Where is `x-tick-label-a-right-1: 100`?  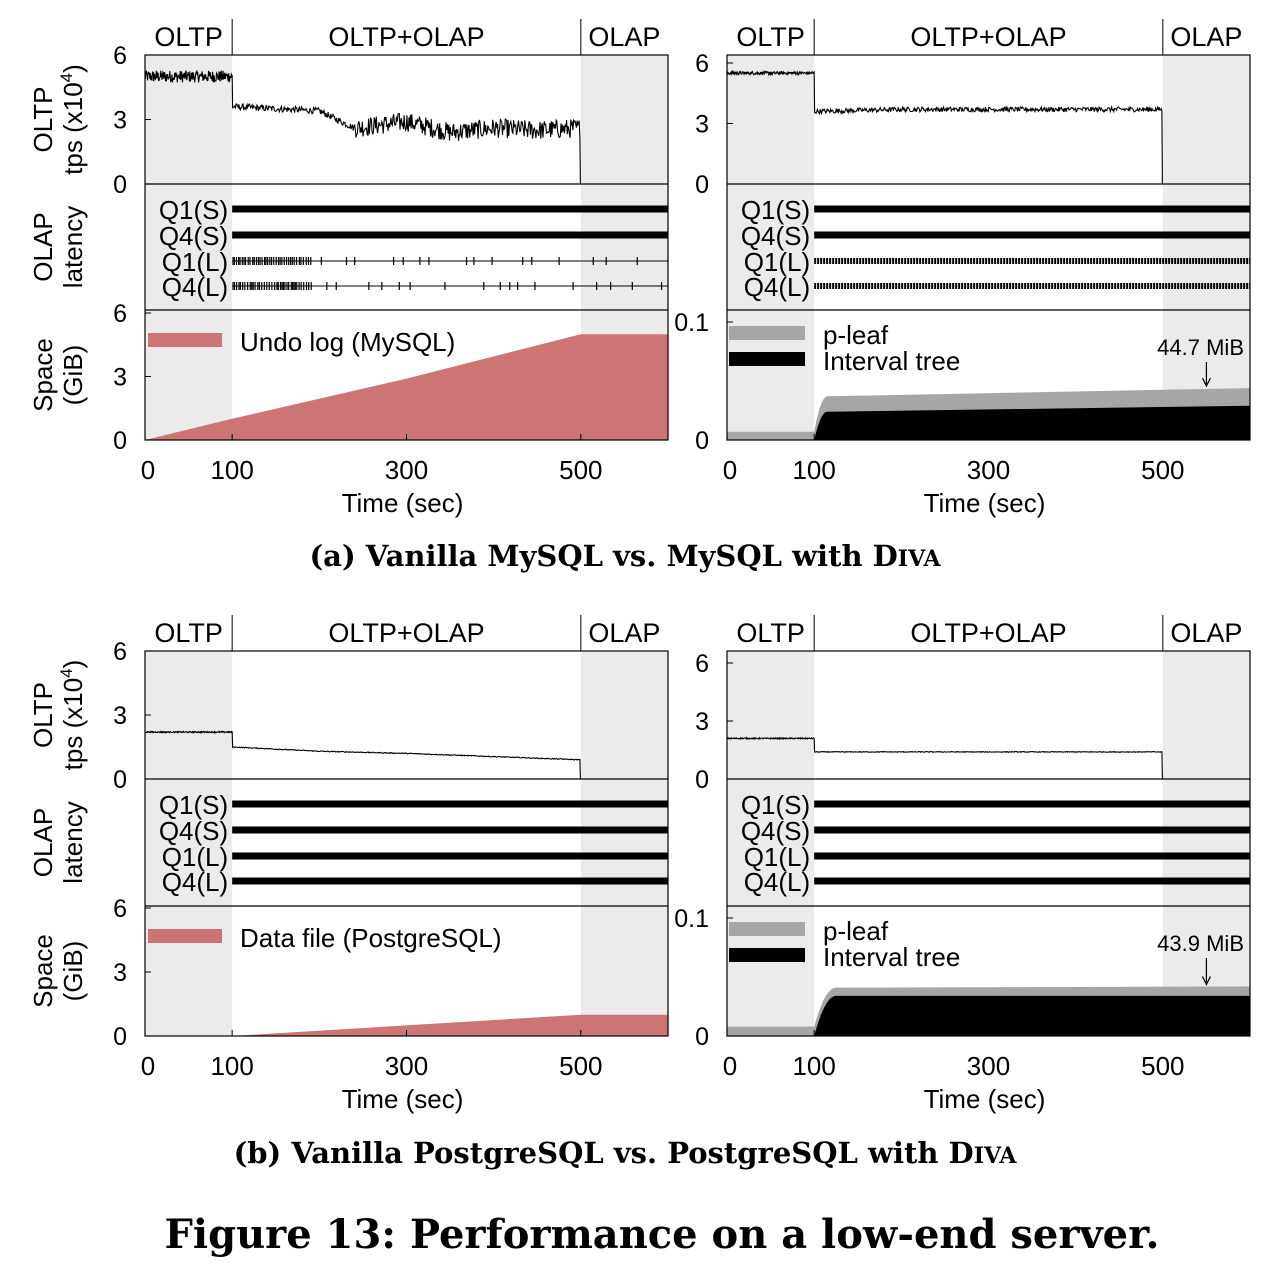 x-tick-label-a-right-1: 100 is located at coordinates (813, 470).